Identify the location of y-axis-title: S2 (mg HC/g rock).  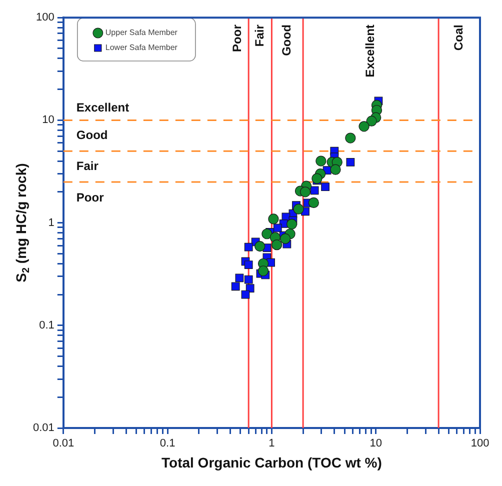
(22, 222).